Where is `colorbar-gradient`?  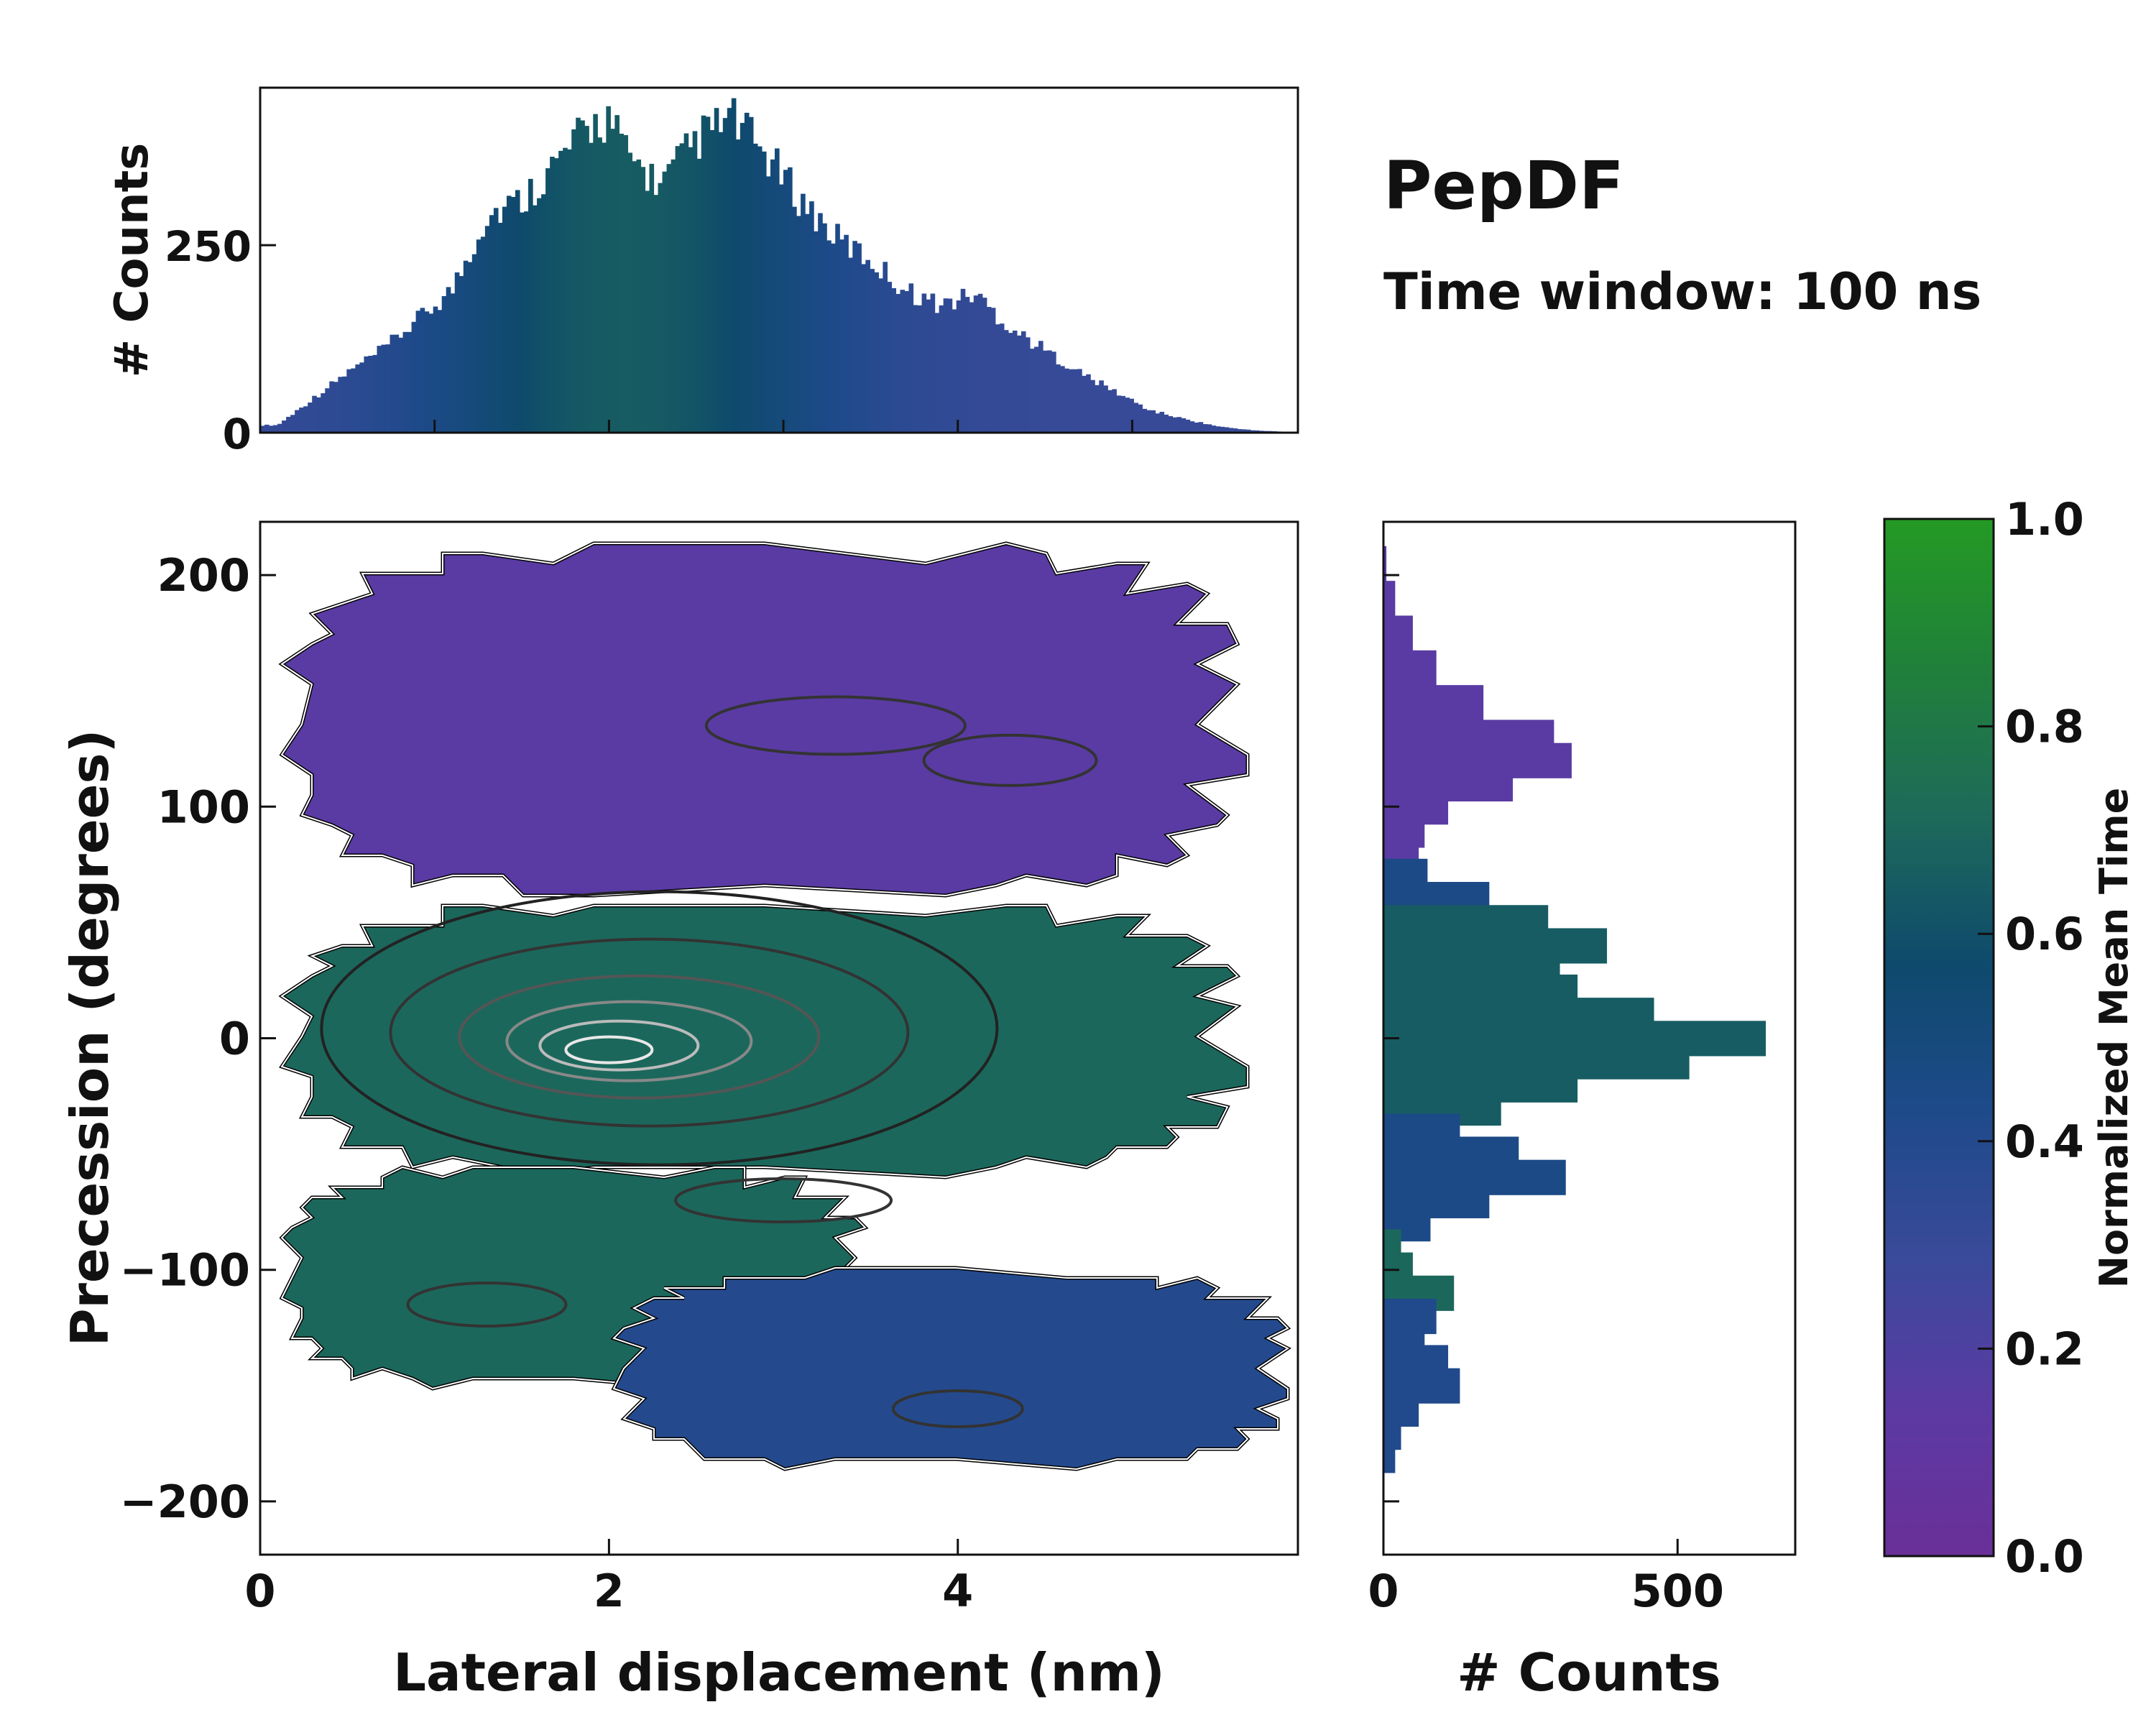
colorbar-gradient is located at coordinates (1939, 1038).